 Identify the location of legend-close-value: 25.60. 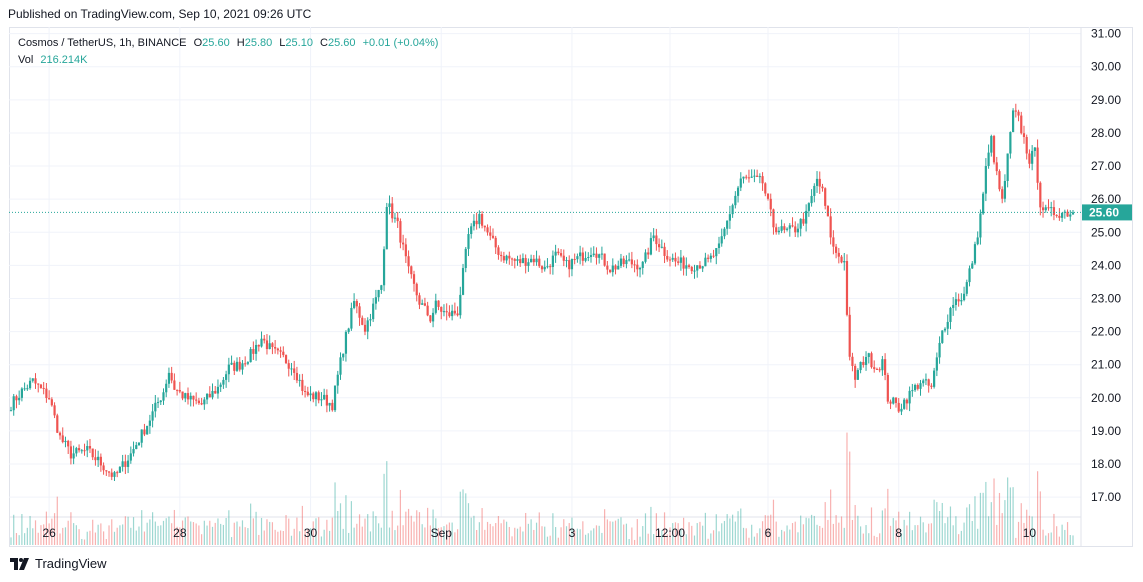
(341, 43).